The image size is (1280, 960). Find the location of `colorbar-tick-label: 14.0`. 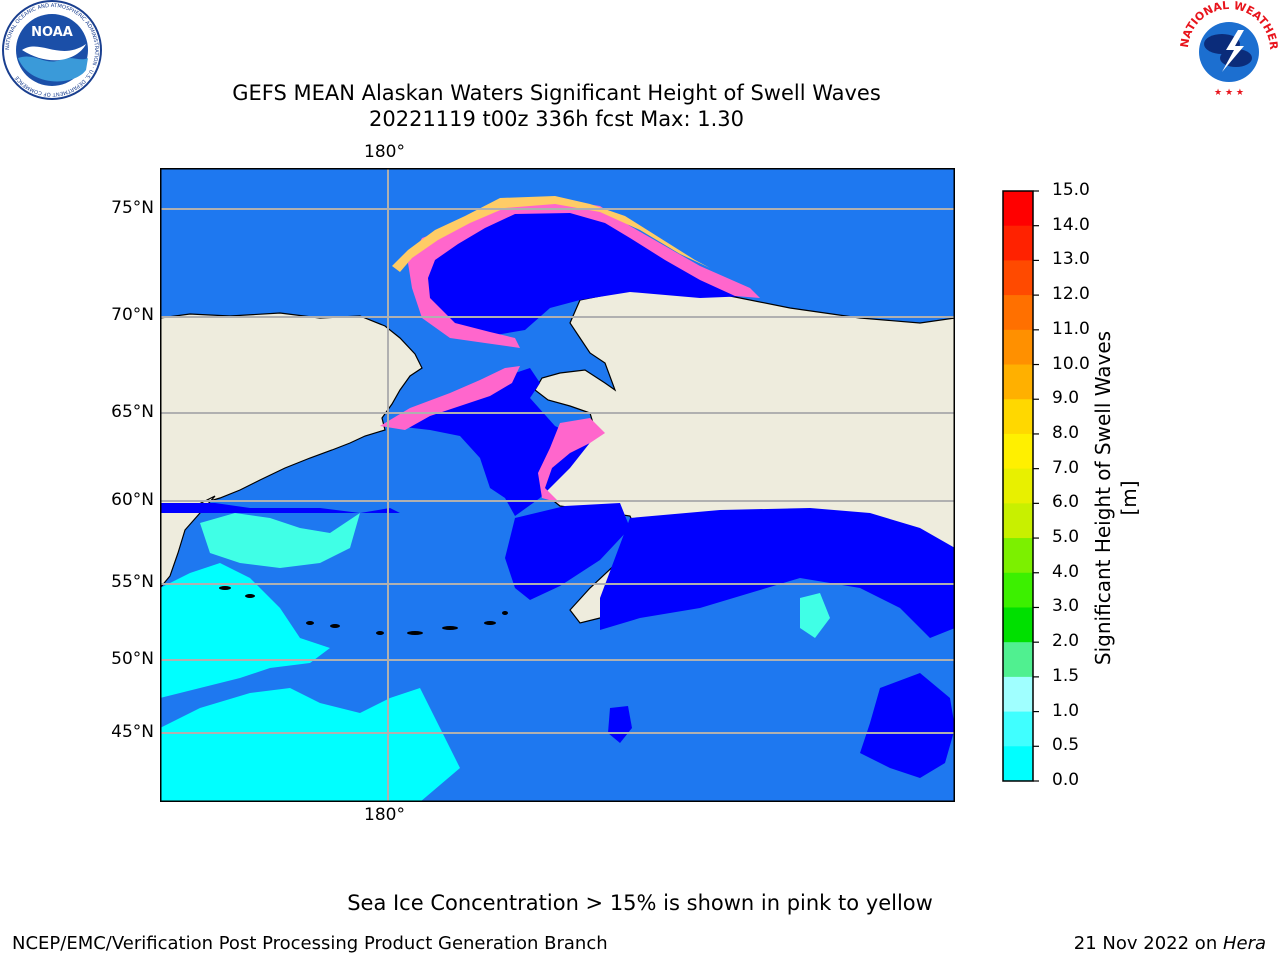

colorbar-tick-label: 14.0 is located at coordinates (1071, 224).